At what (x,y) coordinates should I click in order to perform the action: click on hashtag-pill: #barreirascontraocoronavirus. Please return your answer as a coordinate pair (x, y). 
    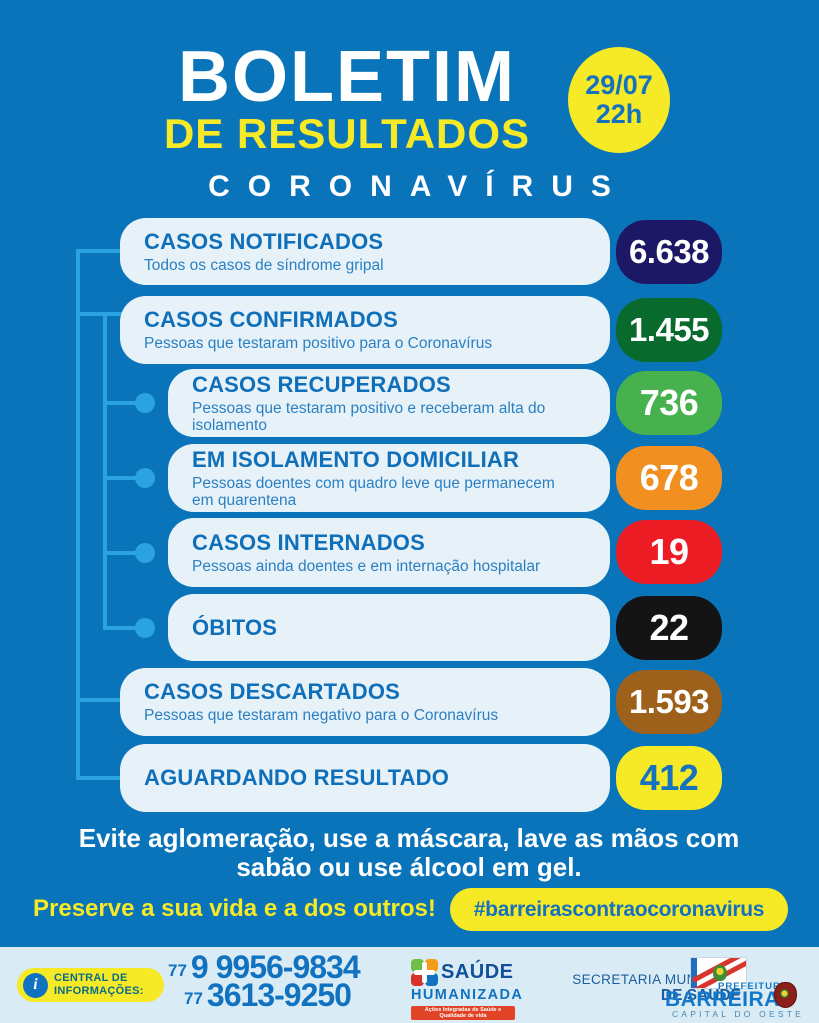
    Looking at the image, I should click on (619, 909).